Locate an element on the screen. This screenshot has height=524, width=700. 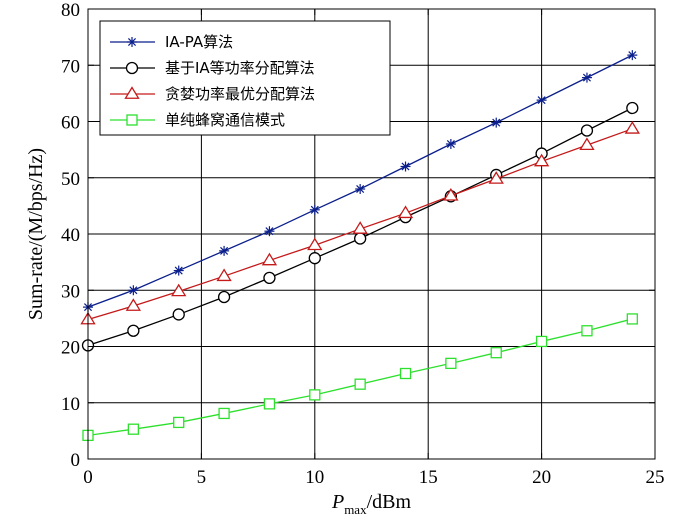
x-axis-label-unit: /dBm is located at coordinates (389, 502).